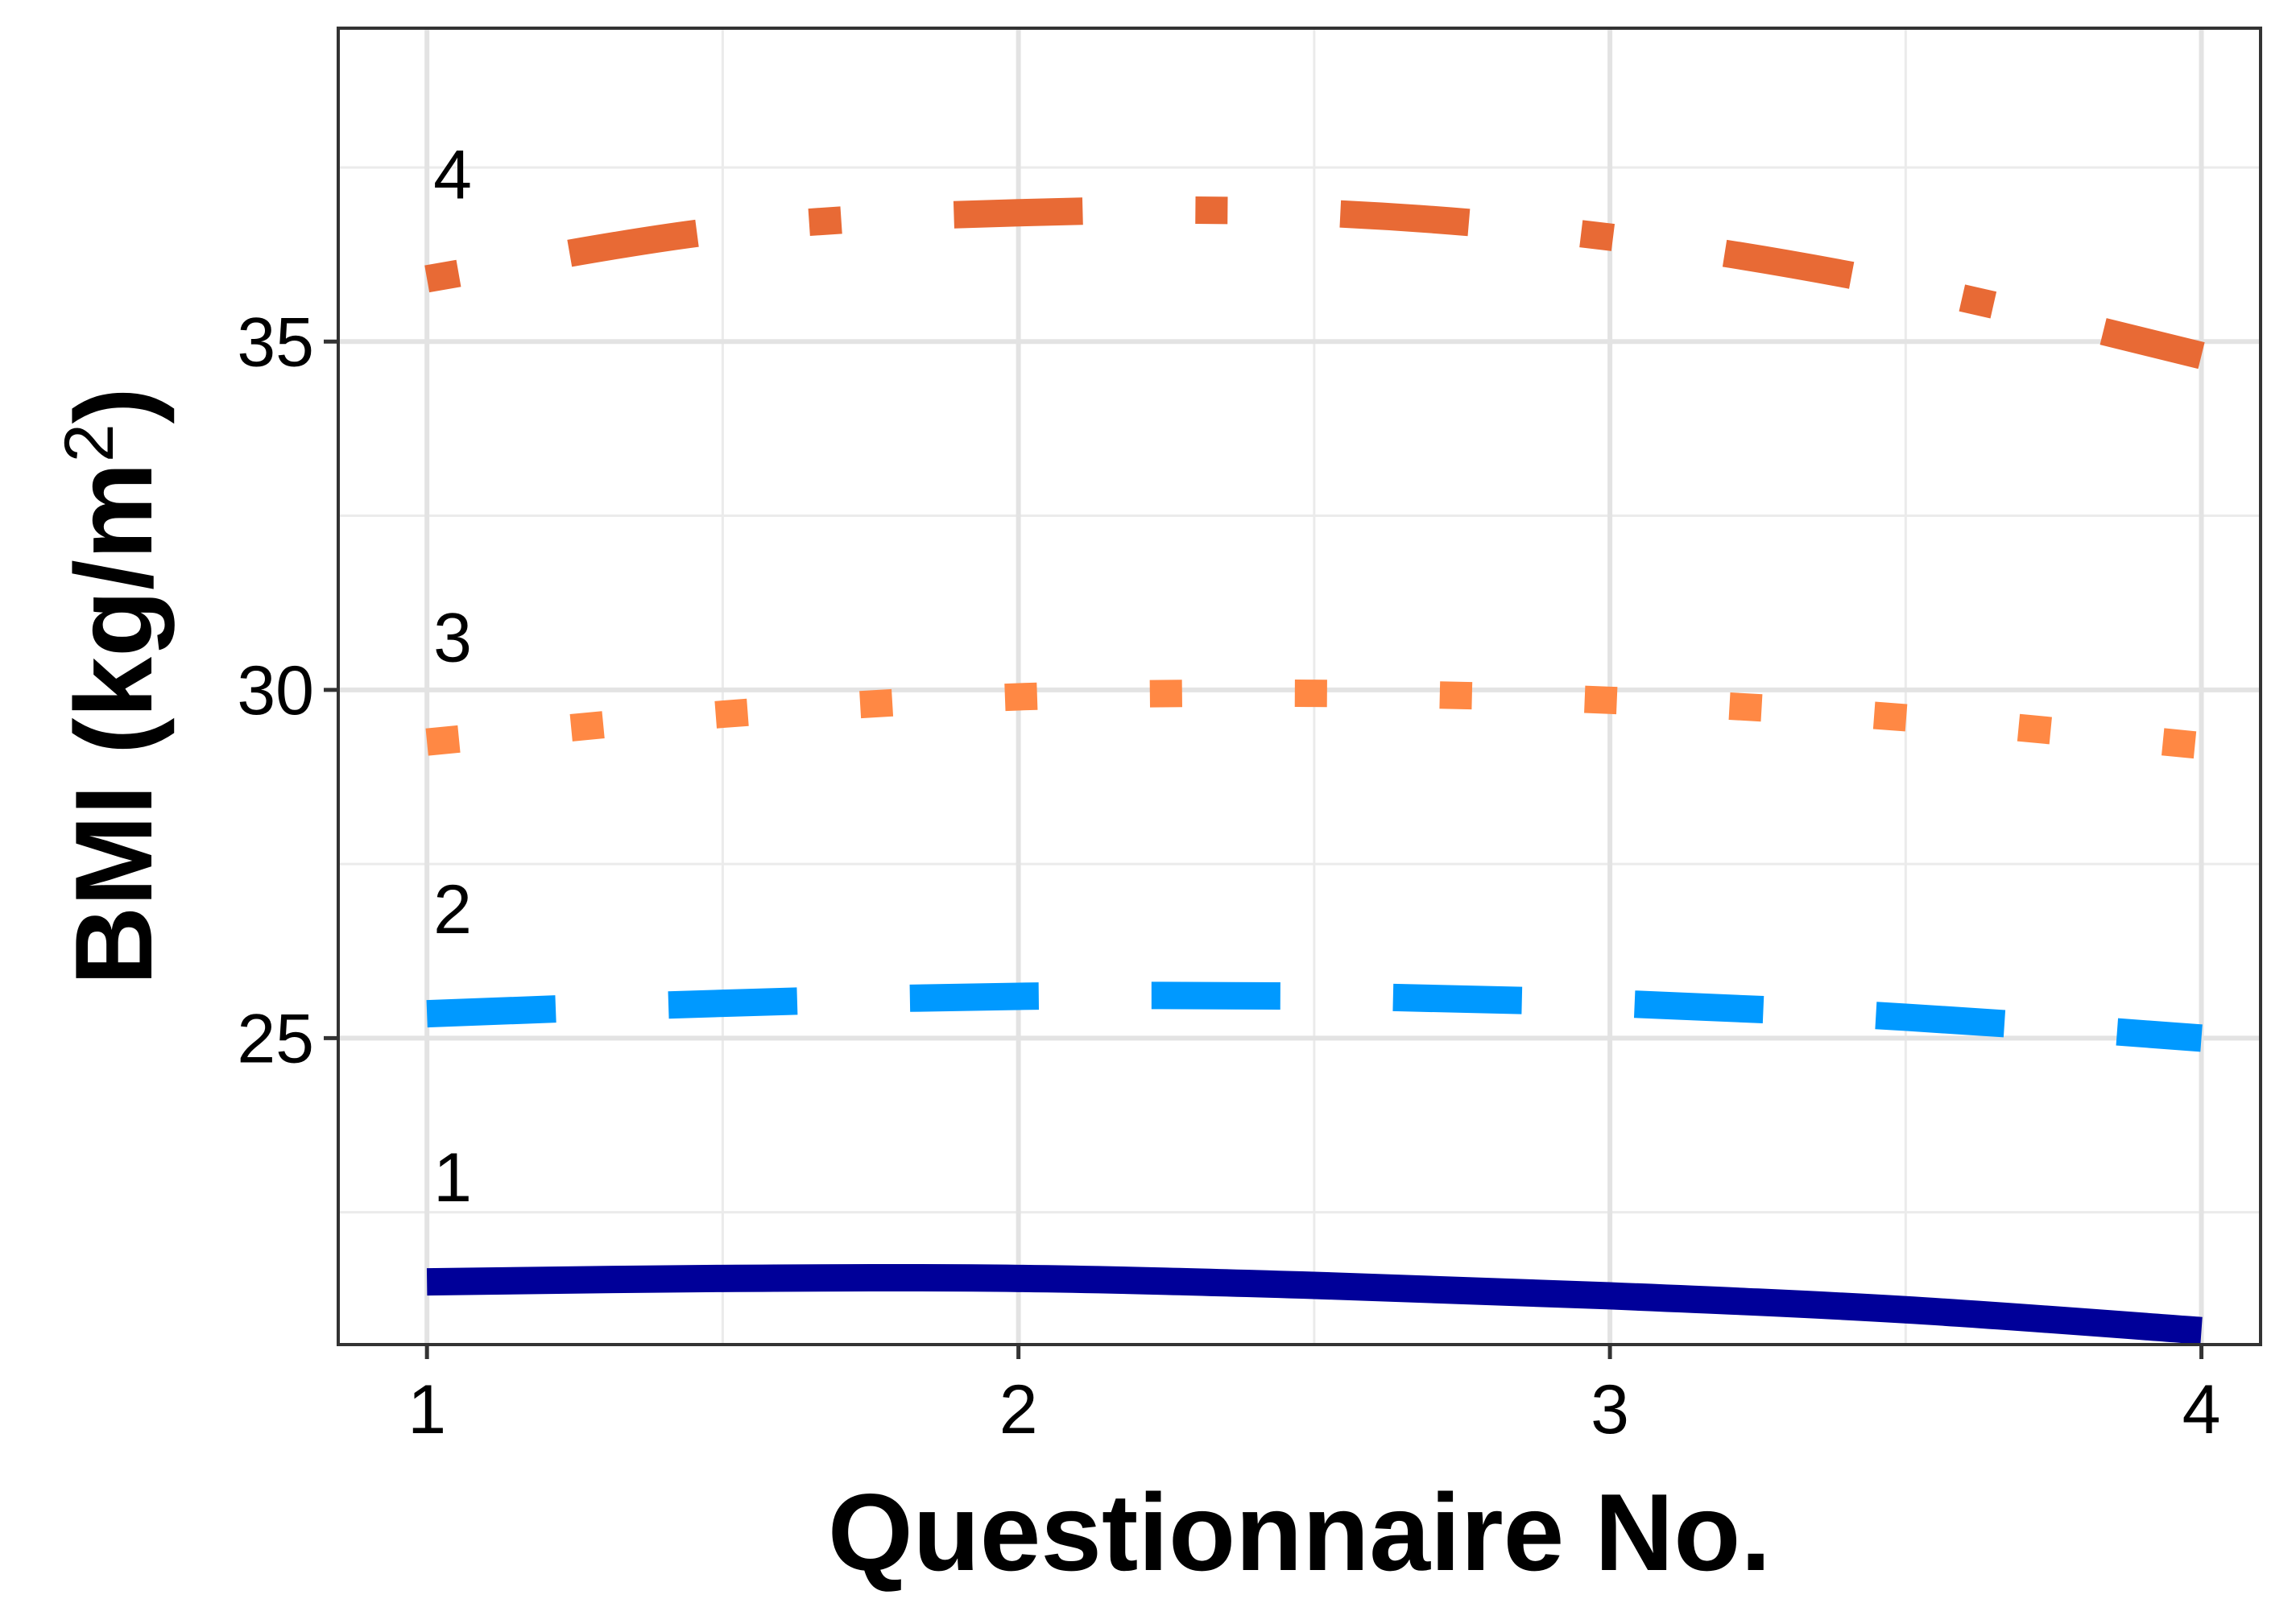 The image size is (2296, 1599). I want to click on x-tick-label: 3, so click(1610, 1409).